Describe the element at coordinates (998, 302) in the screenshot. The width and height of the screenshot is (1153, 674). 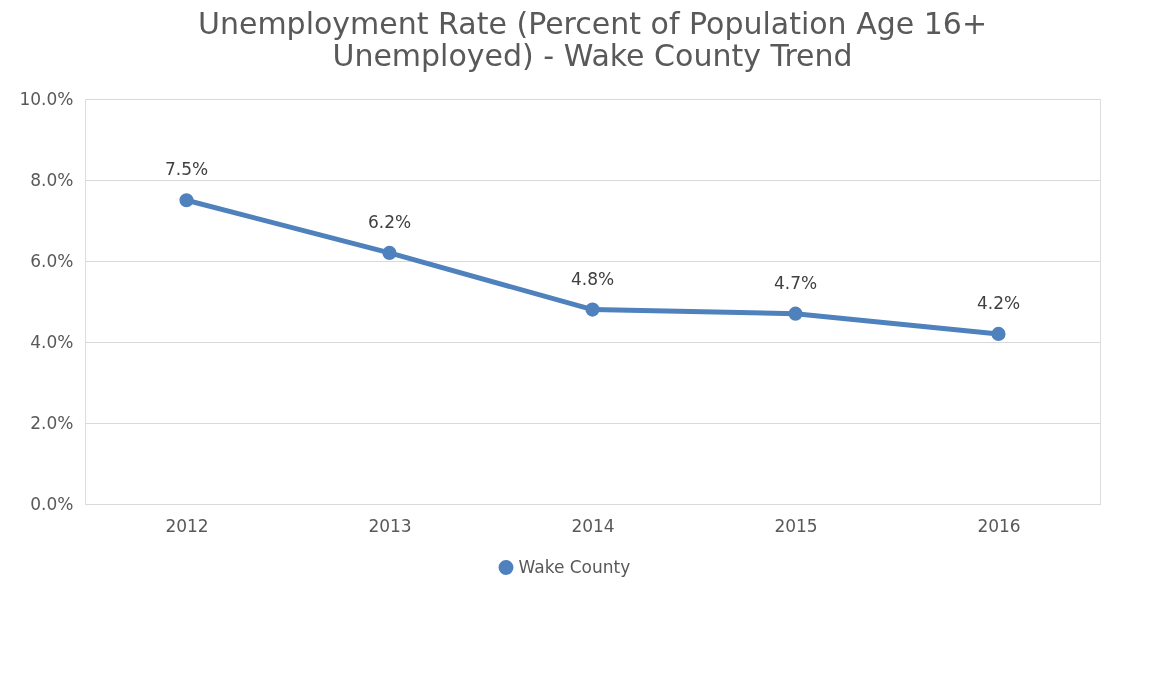
I see `data-label: 4.2%` at that location.